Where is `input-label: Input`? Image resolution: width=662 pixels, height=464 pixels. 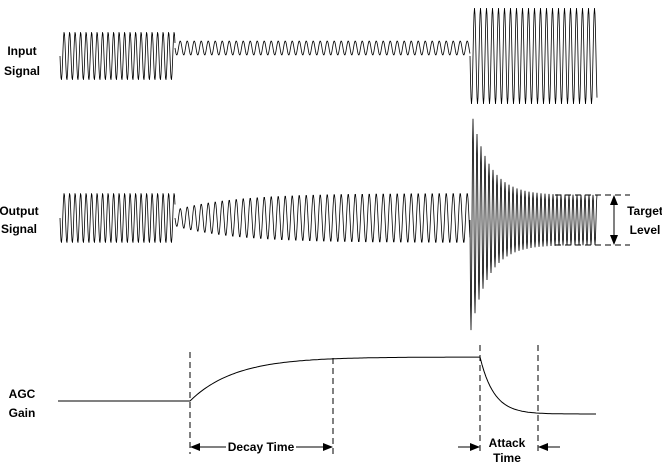 input-label: Input is located at coordinates (21, 51).